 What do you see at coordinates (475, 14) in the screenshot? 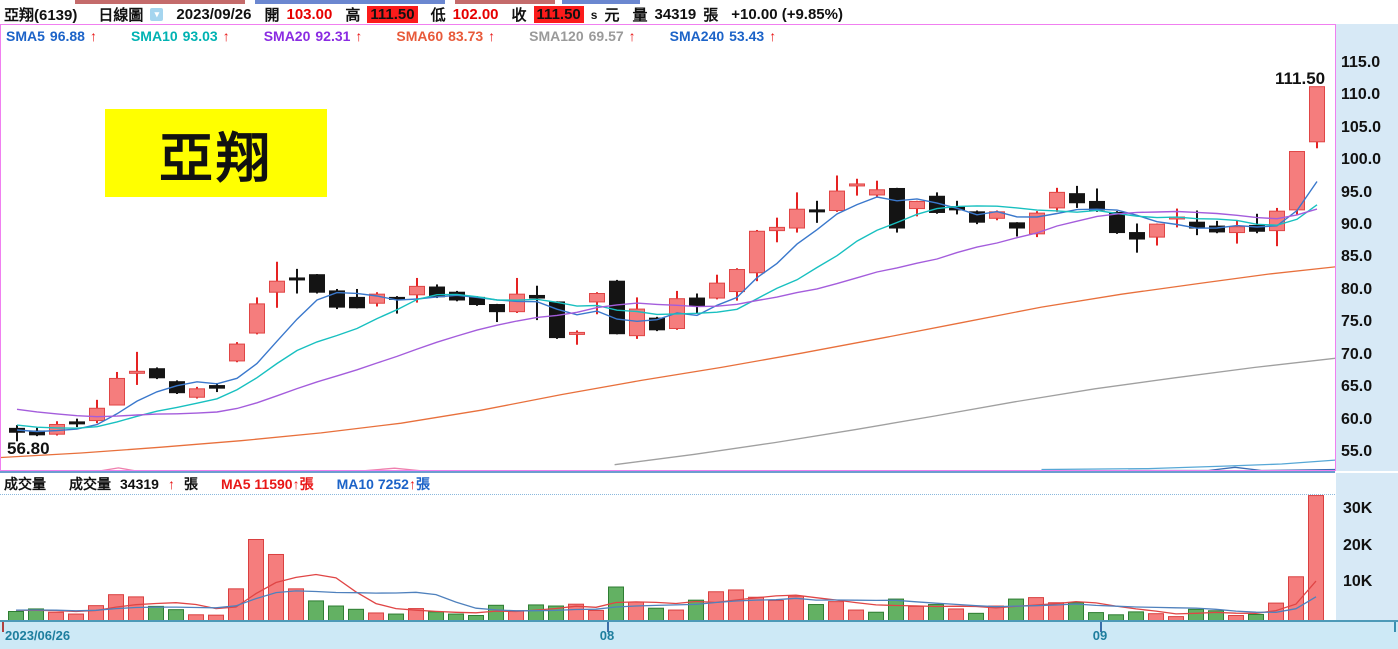
I see `low-value: 102.00` at bounding box center [475, 14].